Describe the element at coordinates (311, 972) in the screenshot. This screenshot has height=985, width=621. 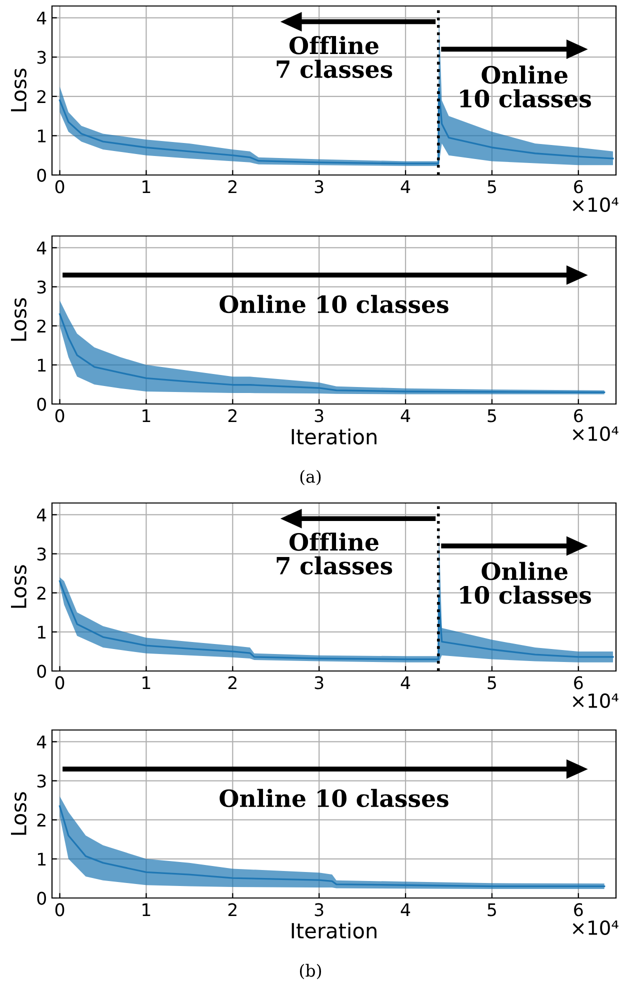
I see `text: (b)` at that location.